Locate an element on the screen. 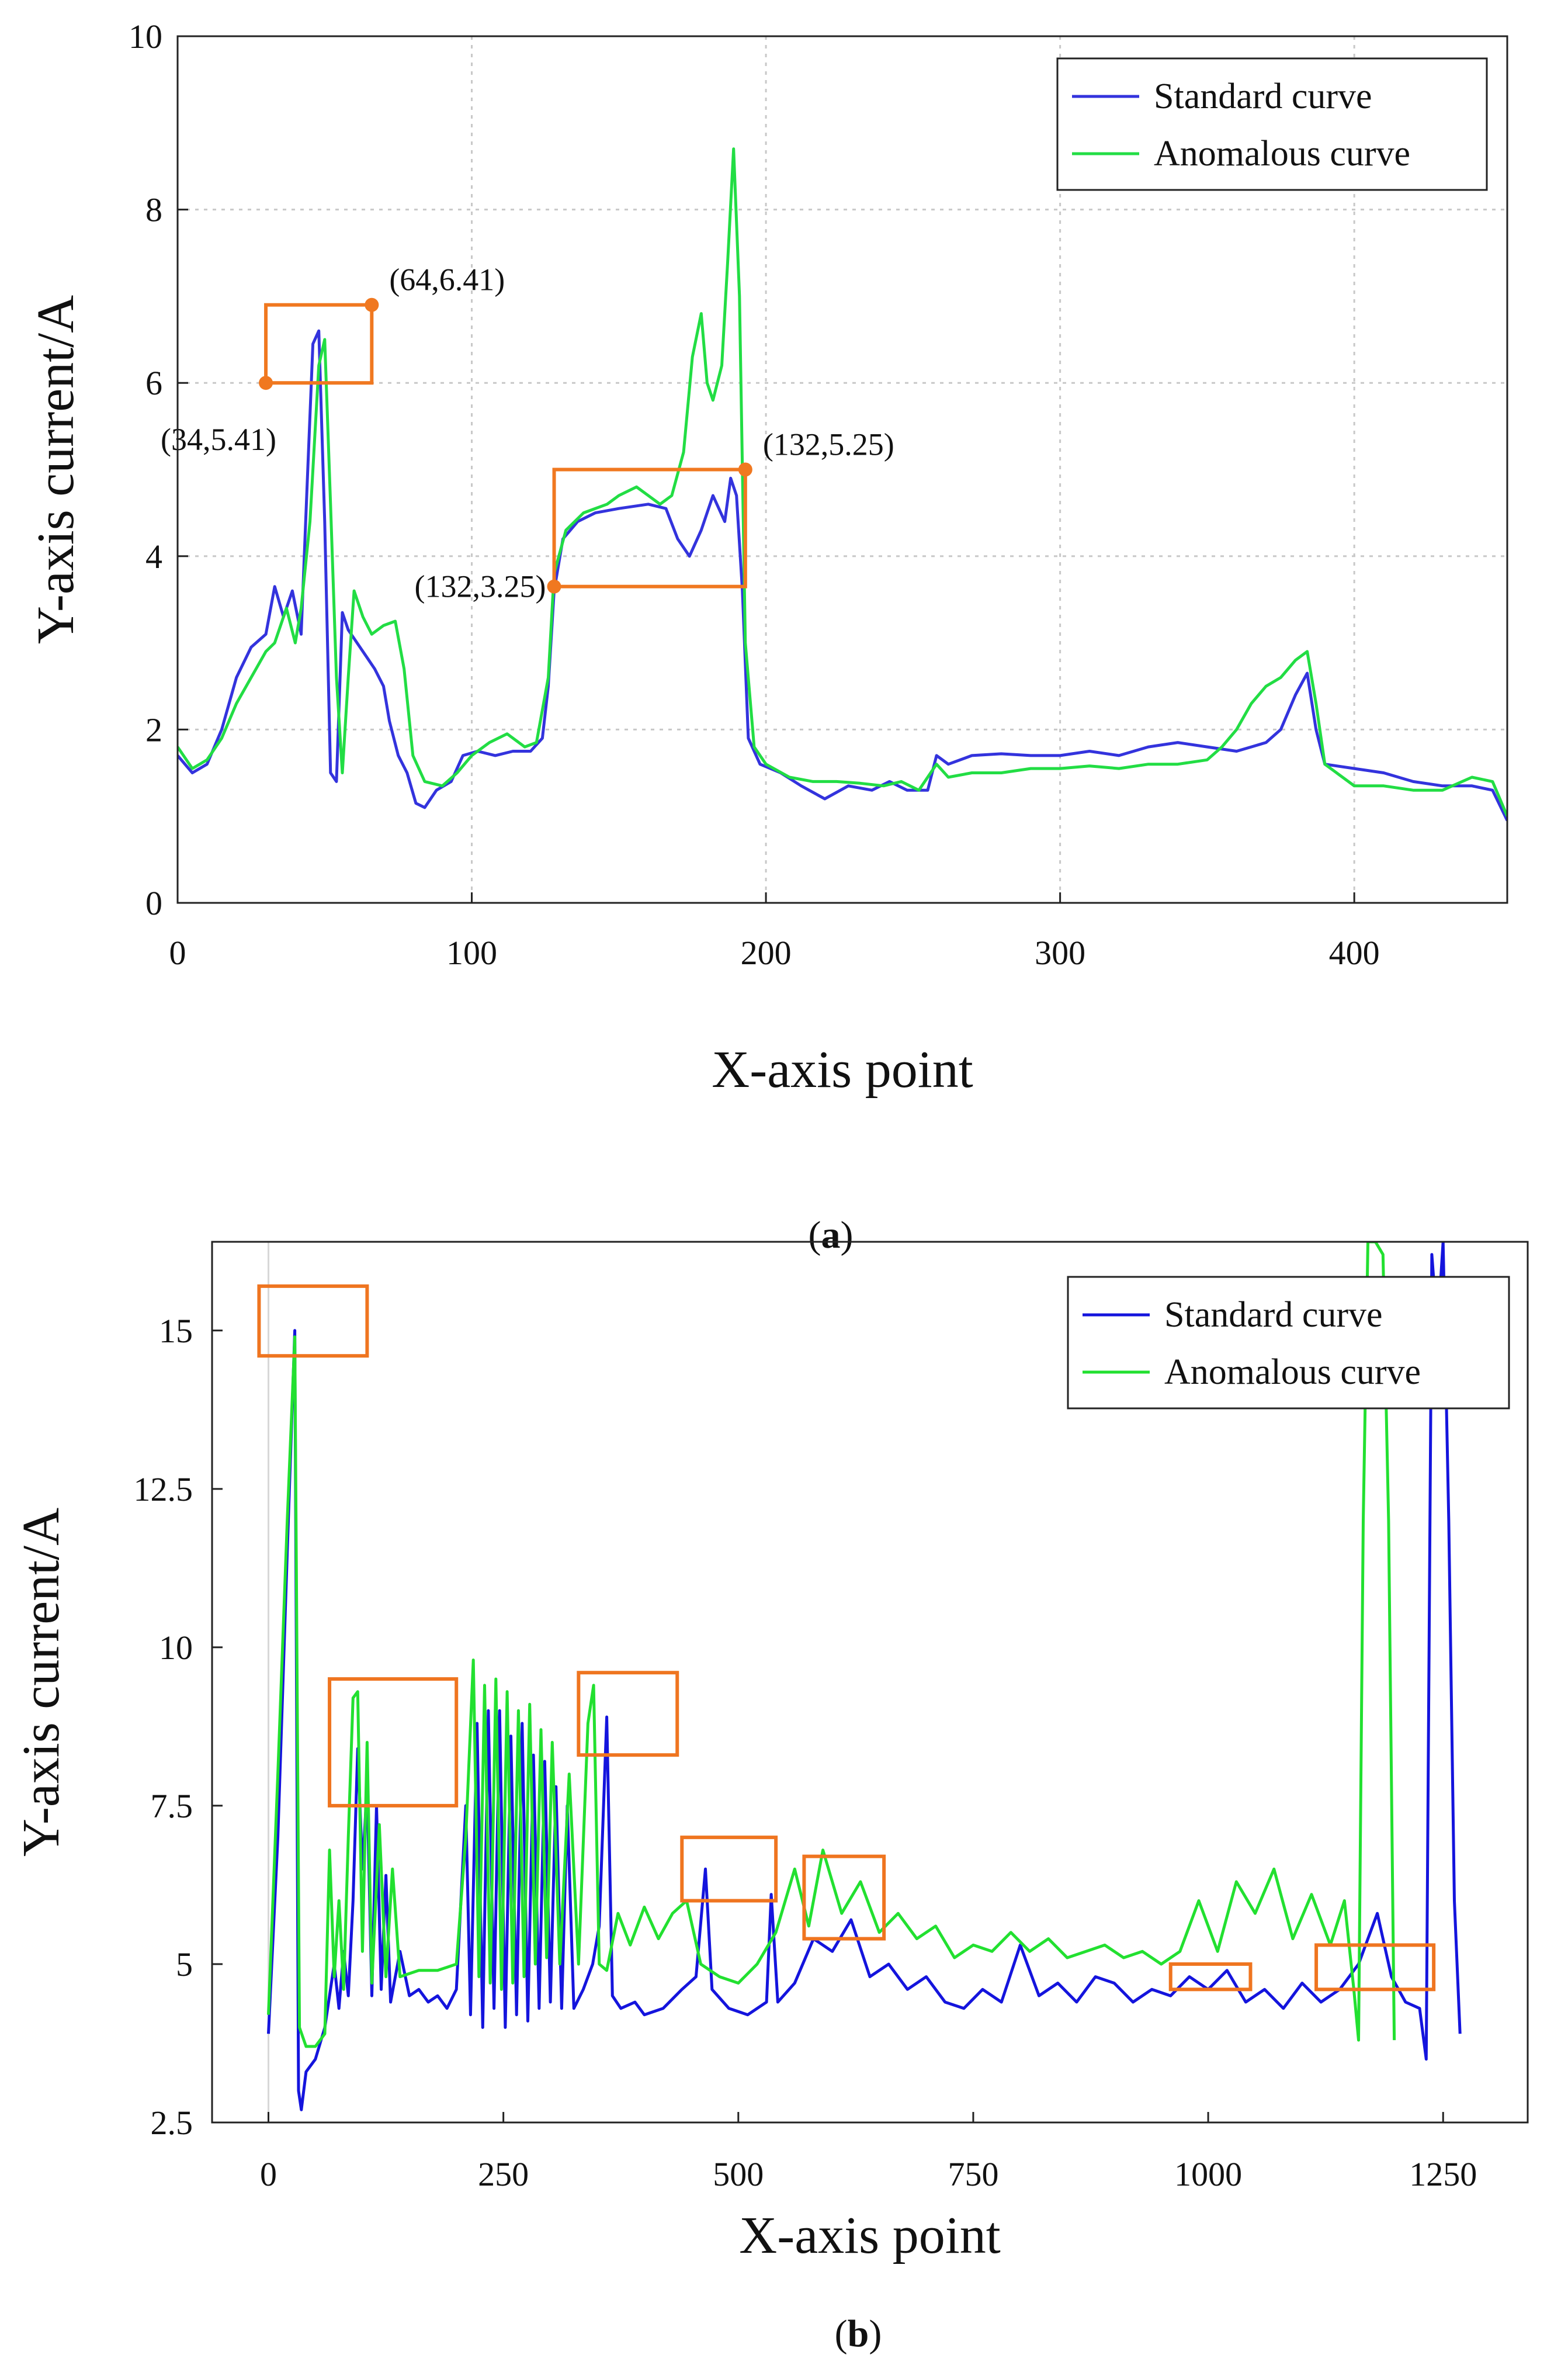  y-tick-label: 15 is located at coordinates (176, 1331).